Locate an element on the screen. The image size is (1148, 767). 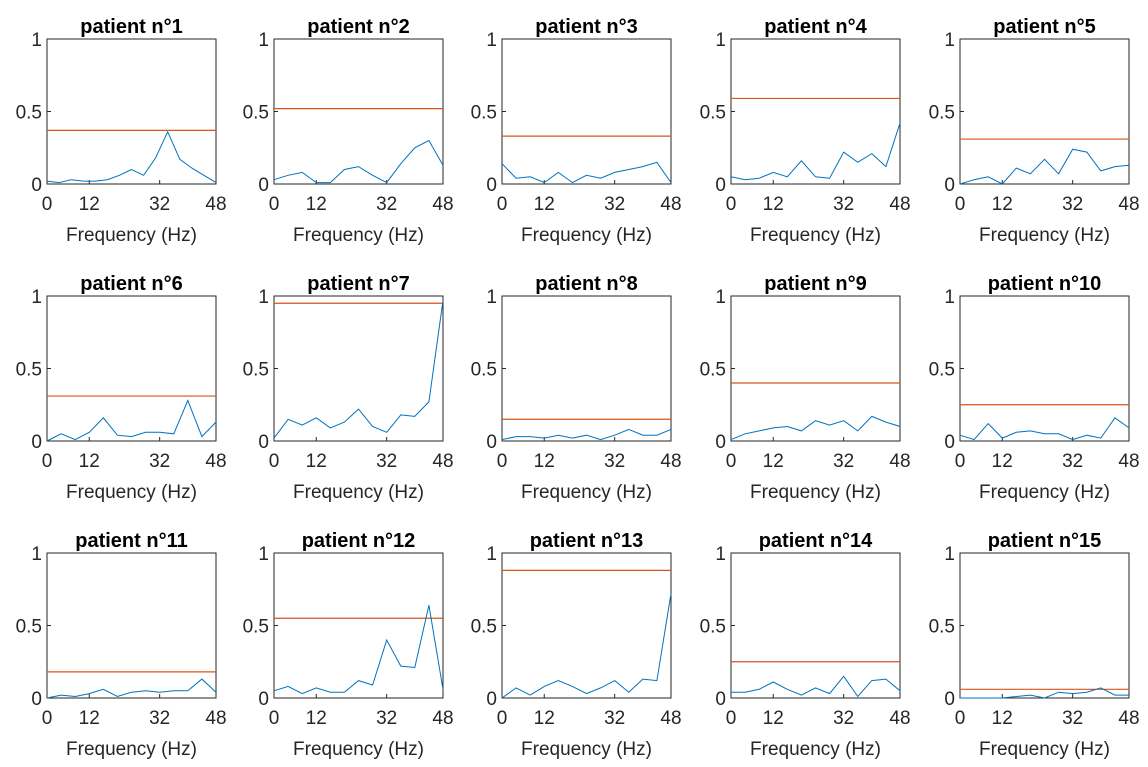
chart-title: patient n°8 is located at coordinates (586, 284).